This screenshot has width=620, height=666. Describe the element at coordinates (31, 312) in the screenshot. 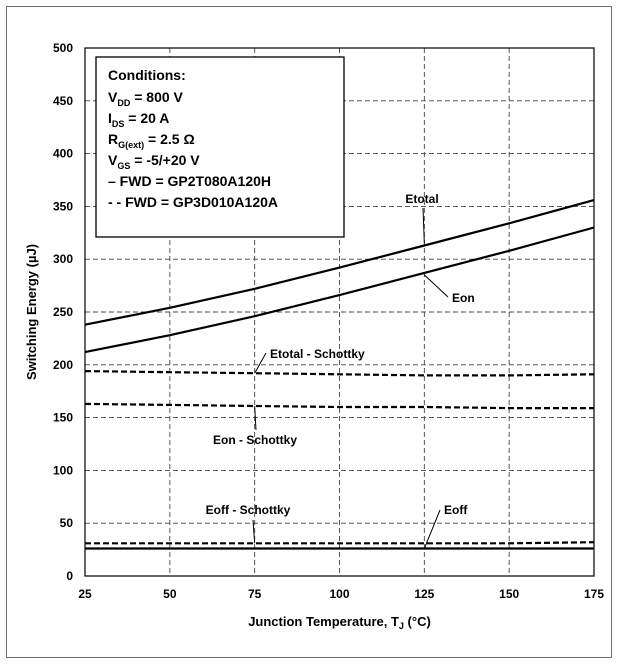

I see `y-axis-title: Switching Energy (µJ)` at that location.